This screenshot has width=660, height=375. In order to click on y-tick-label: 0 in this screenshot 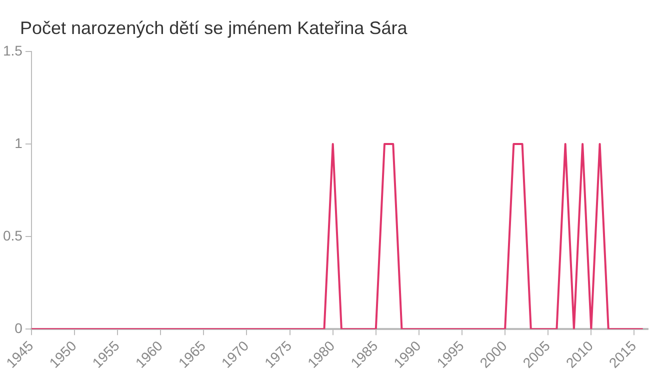, I will do `click(18, 328)`.